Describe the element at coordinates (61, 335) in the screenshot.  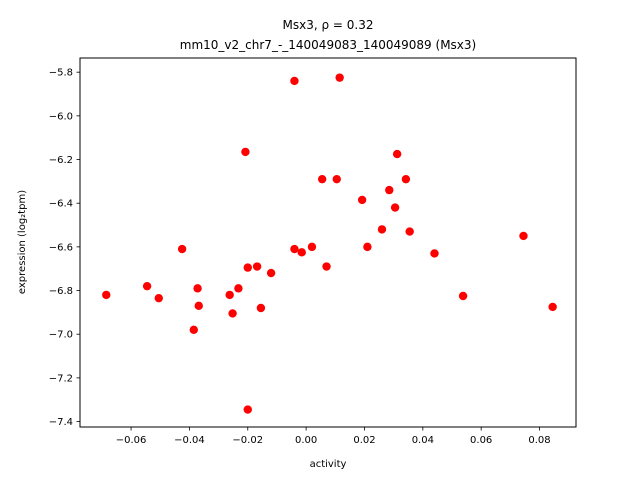
I see `y-tick-label: −7.0` at that location.